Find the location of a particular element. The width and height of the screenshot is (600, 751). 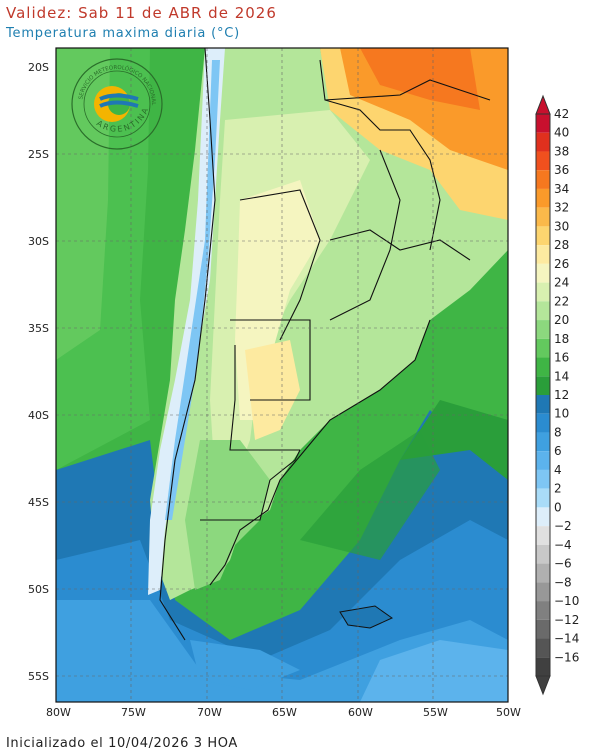

legend-label: −6 is located at coordinates (563, 564).